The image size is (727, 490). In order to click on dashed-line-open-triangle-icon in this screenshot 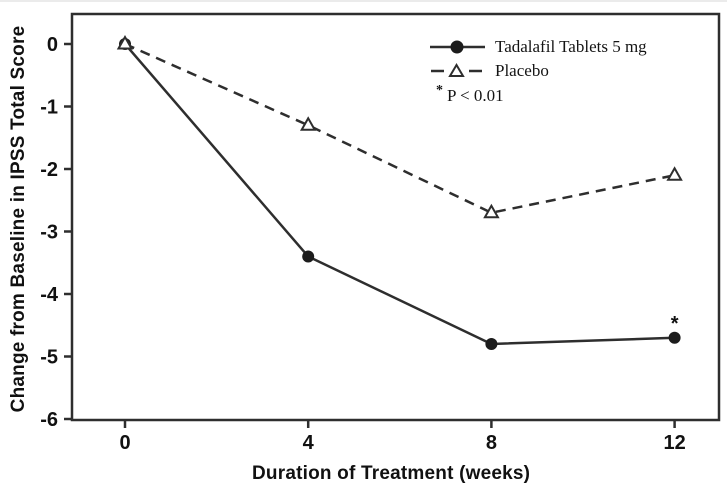, I will do `click(456, 70)`.